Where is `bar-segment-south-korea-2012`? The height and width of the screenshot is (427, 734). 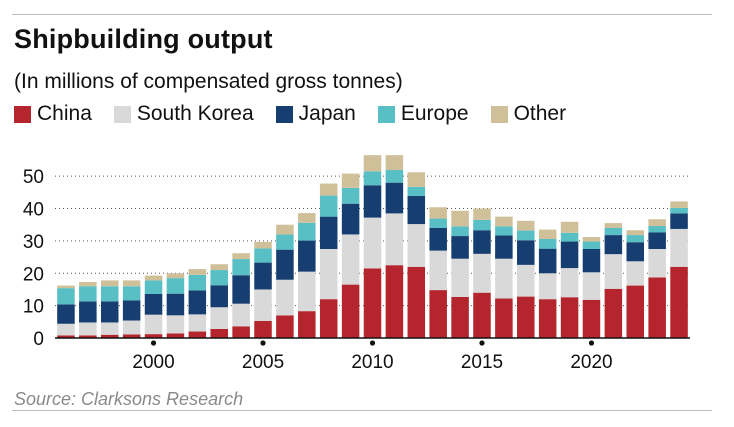
bar-segment-south-korea-2012 is located at coordinates (416, 245).